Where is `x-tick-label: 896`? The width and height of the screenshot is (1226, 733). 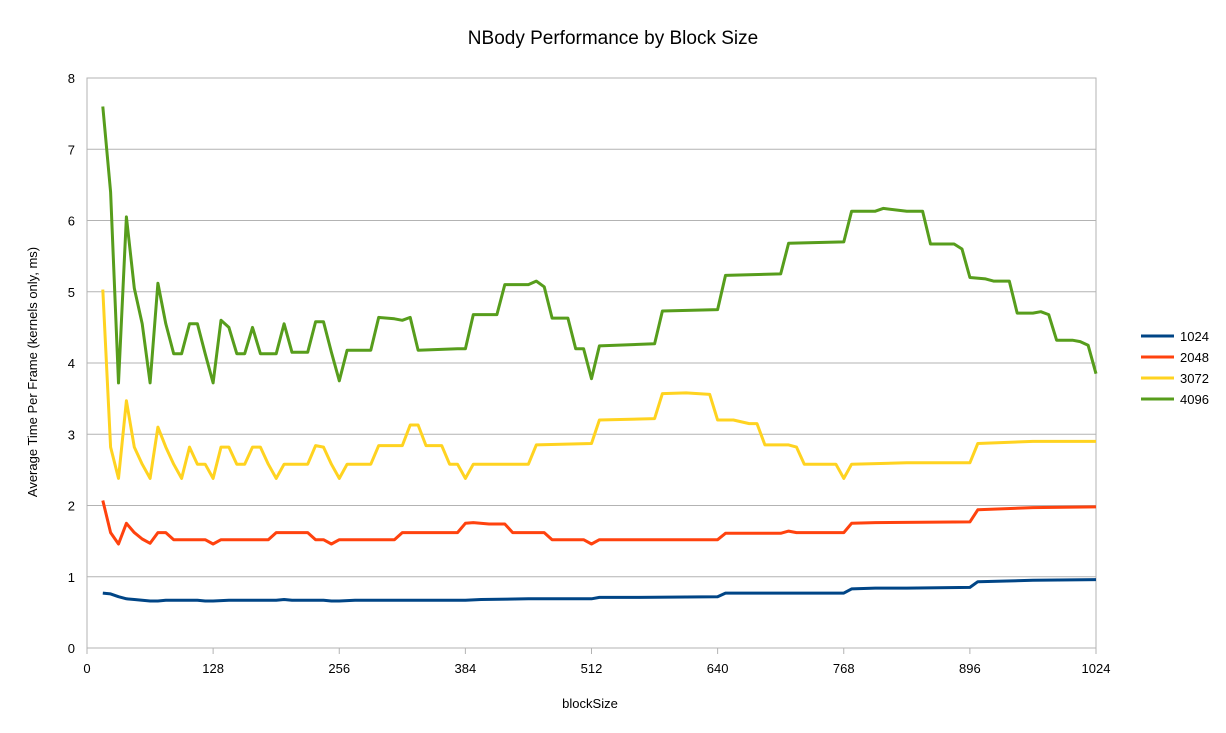
x-tick-label: 896 is located at coordinates (970, 668).